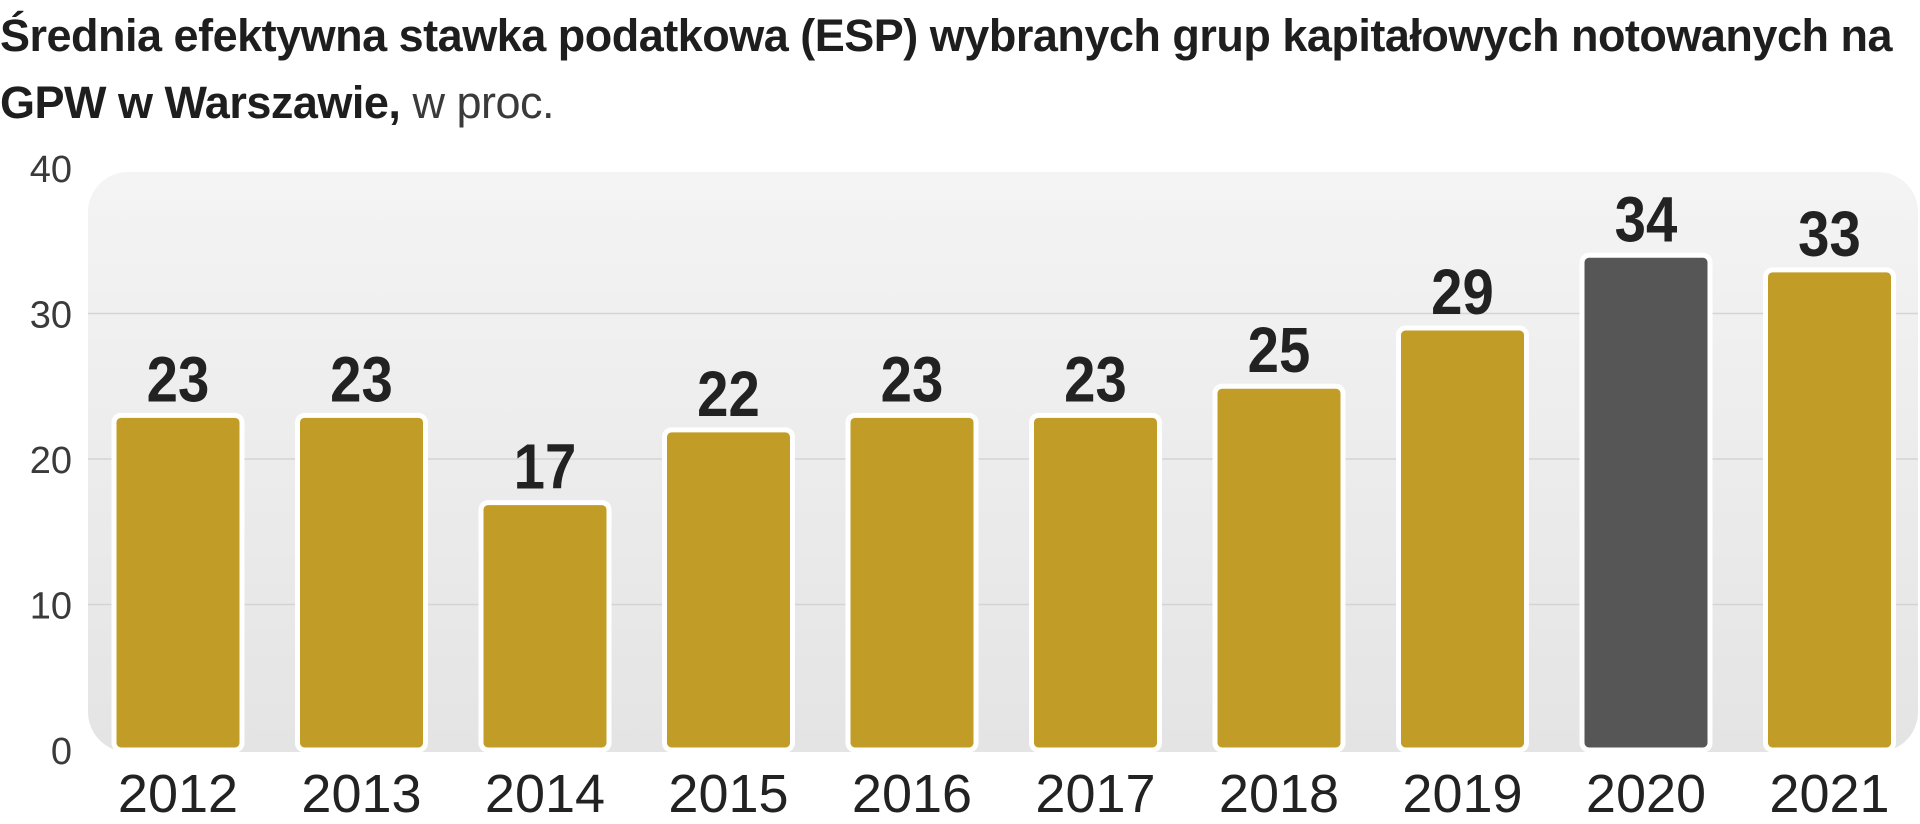 Image resolution: width=1920 pixels, height=824 pixels. What do you see at coordinates (1462, 794) in the screenshot?
I see `x-tick-label: 2019` at bounding box center [1462, 794].